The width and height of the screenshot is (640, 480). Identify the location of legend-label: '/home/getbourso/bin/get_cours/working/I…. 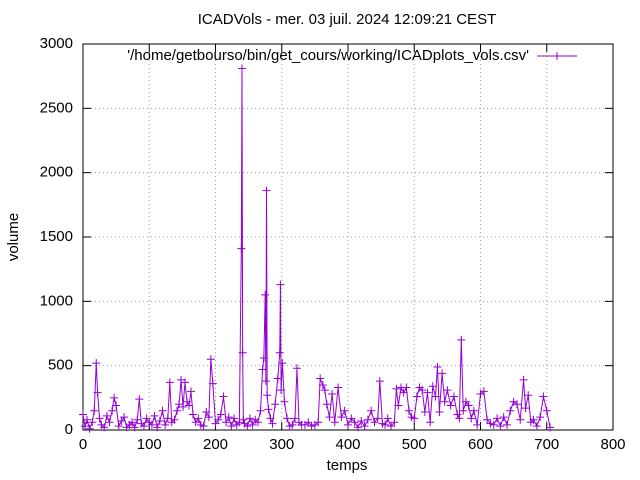
(328, 55).